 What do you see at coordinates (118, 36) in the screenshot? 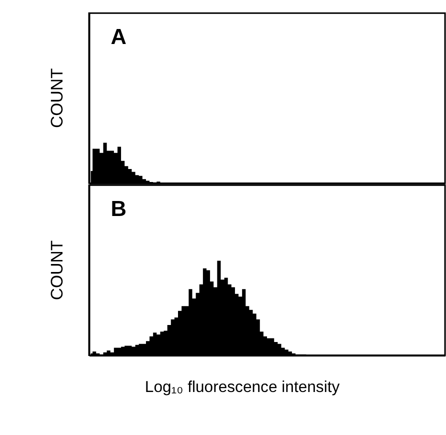
I see `chart-title: A` at bounding box center [118, 36].